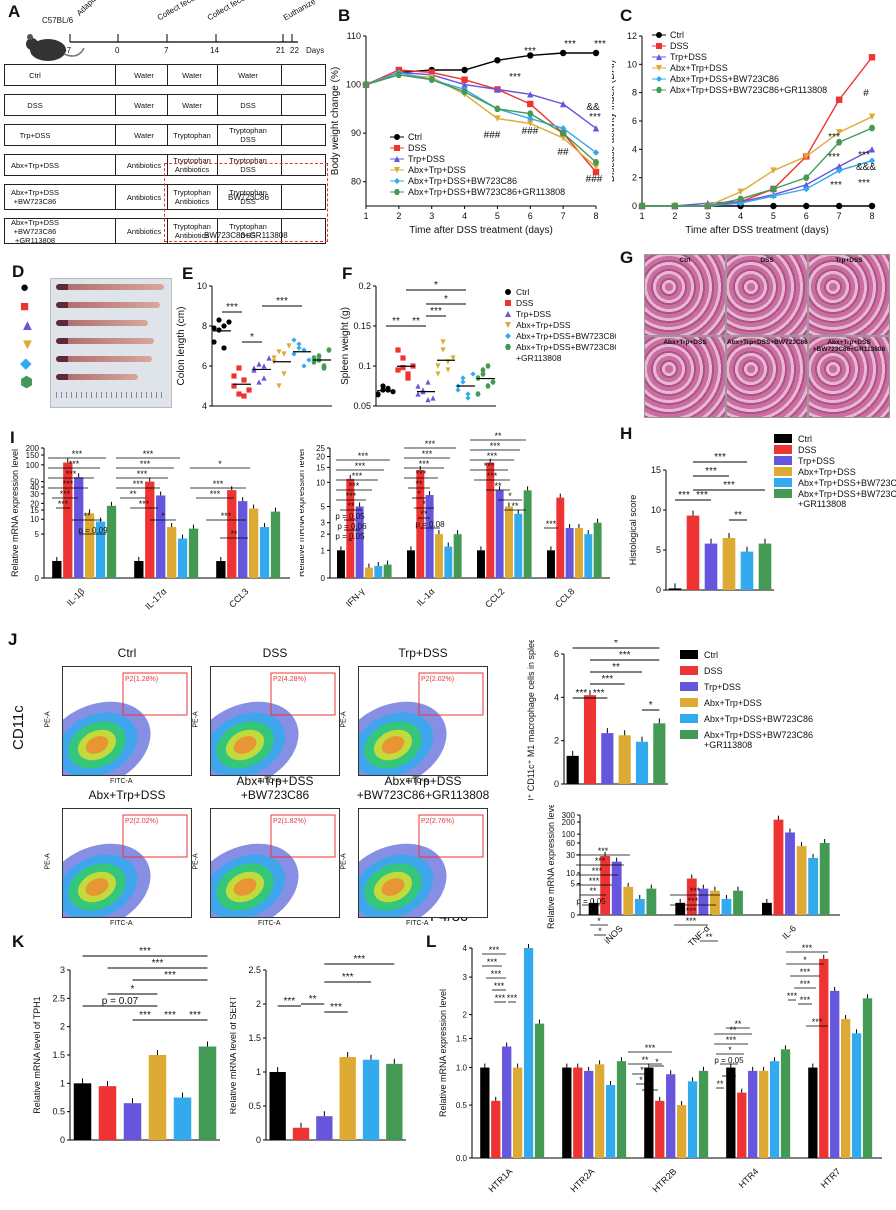 This screenshot has width=896, height=1210. What do you see at coordinates (486, 192) in the screenshot?
I see `legend-label: Abx+Trp+DSS+BW723C86+GR113808` at bounding box center [486, 192].